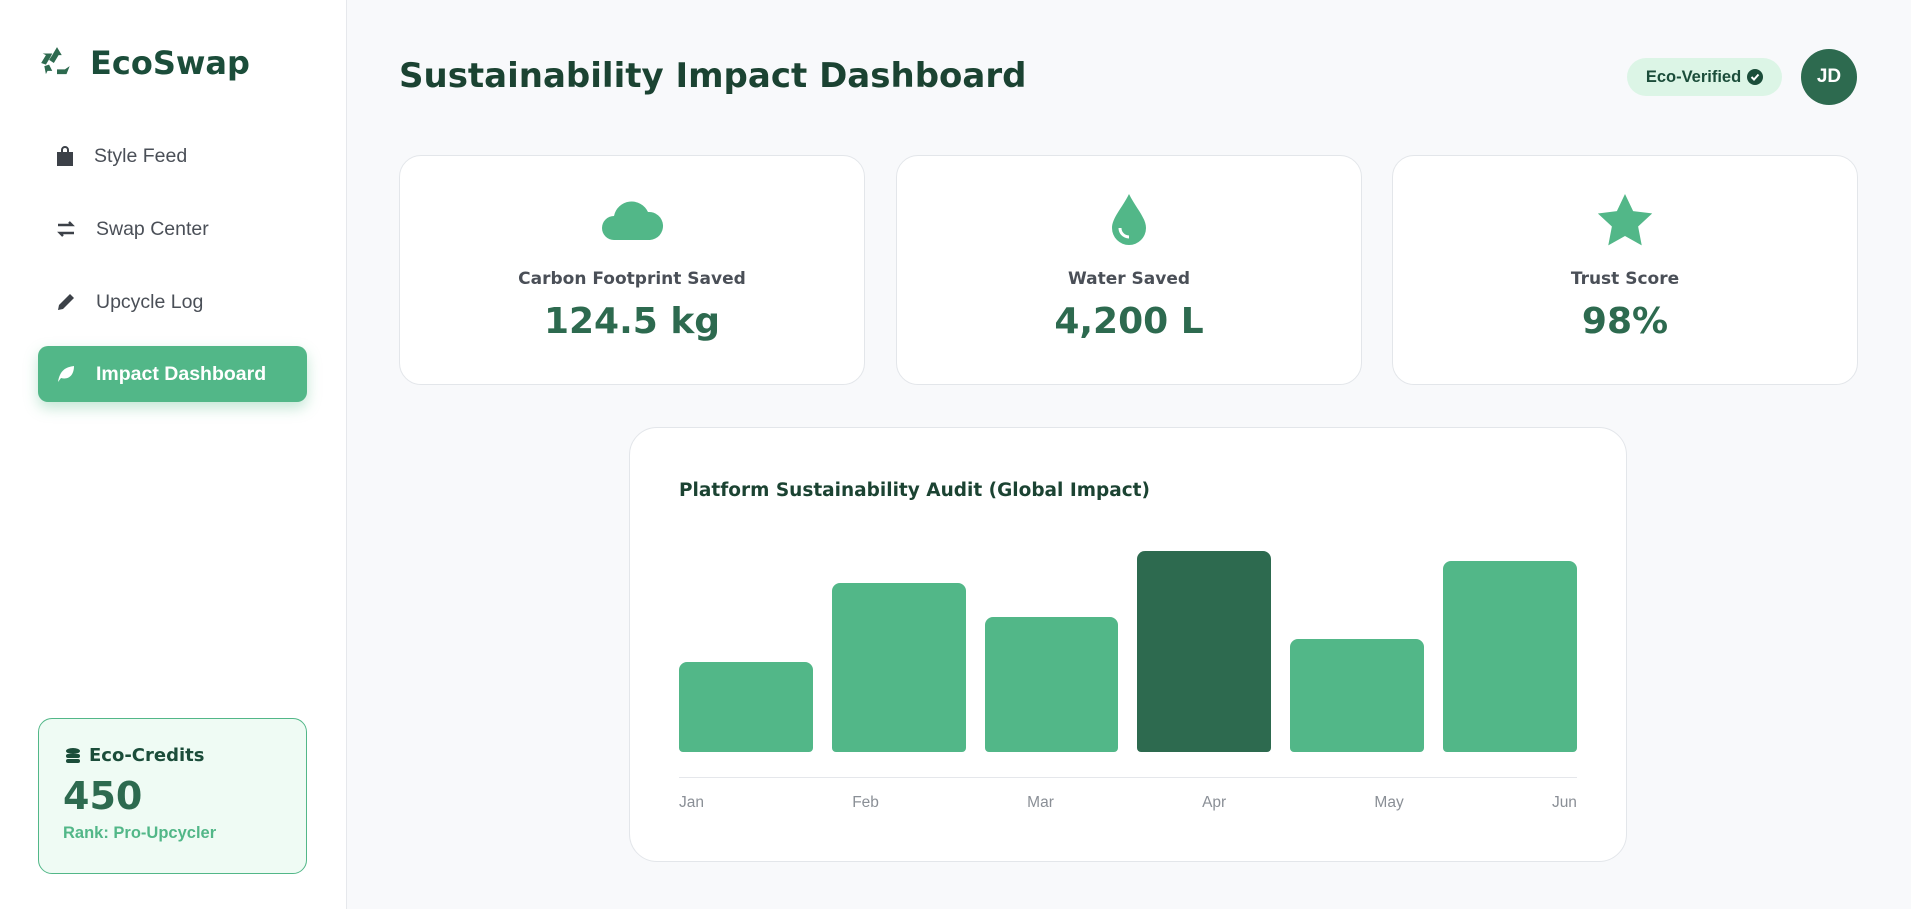  Describe the element at coordinates (1214, 802) in the screenshot. I see `x-tick-label: Apr` at that location.